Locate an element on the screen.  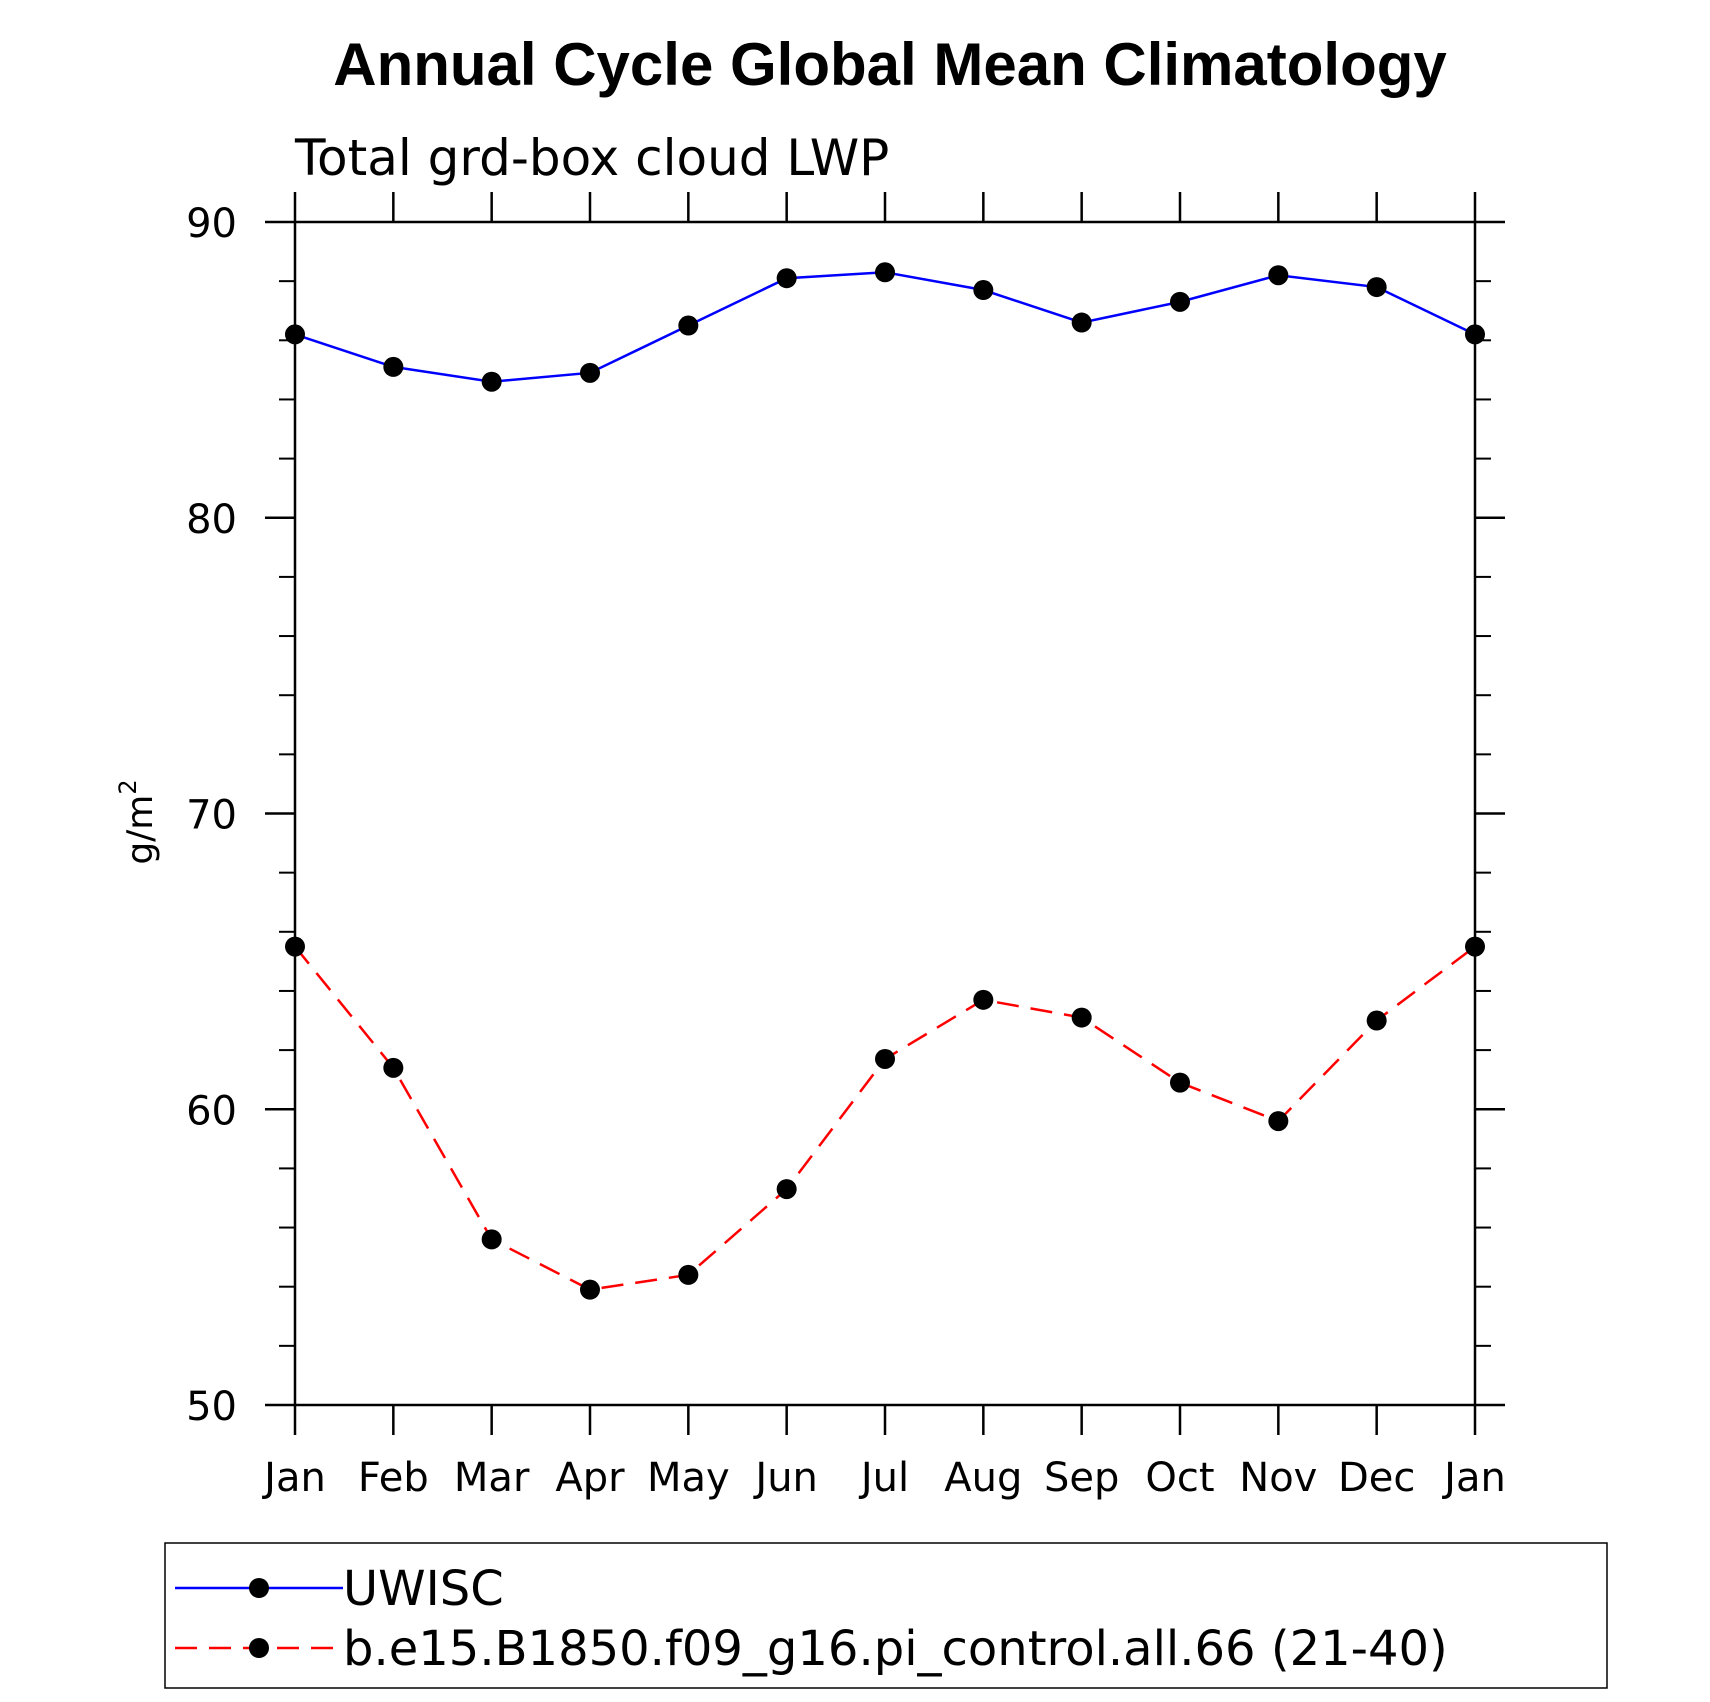
x-tick-label: Nov is located at coordinates (1278, 1478).